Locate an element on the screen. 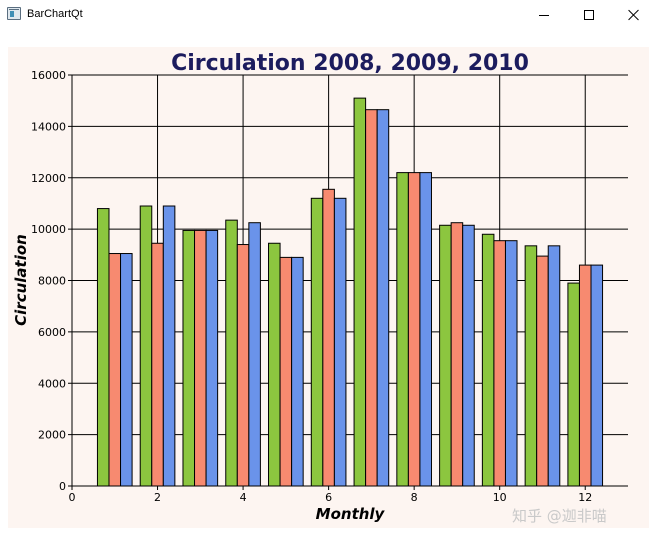  maximize-icon is located at coordinates (589, 15).